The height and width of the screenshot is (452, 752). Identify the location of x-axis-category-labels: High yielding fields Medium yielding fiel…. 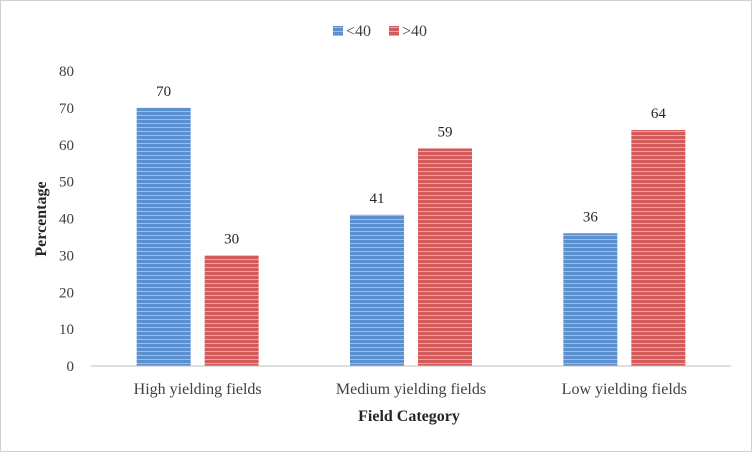
(410, 389).